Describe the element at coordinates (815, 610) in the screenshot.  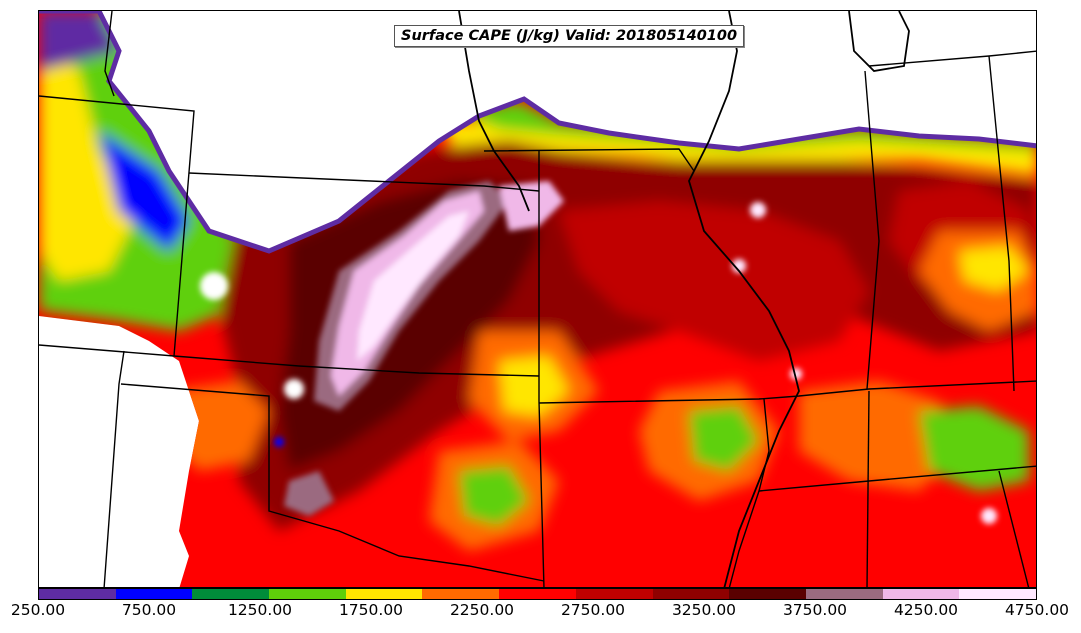
I see `colorbar-tick-label: 3750.00` at that location.